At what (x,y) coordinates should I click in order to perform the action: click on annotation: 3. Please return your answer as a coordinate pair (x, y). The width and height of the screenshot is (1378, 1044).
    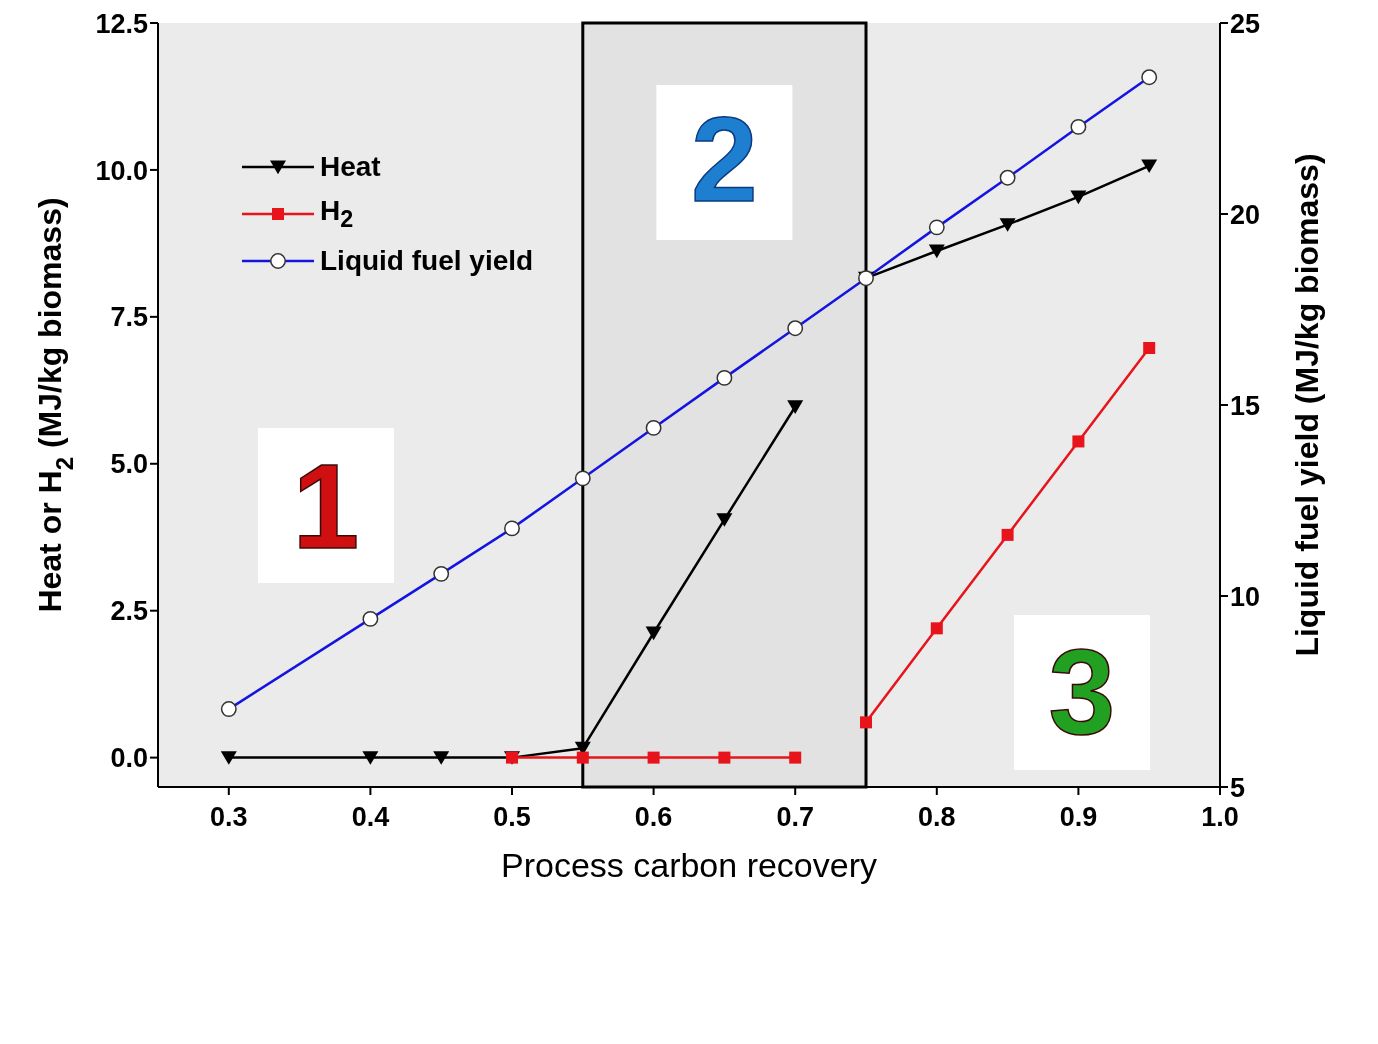
    Looking at the image, I should click on (1082, 693).